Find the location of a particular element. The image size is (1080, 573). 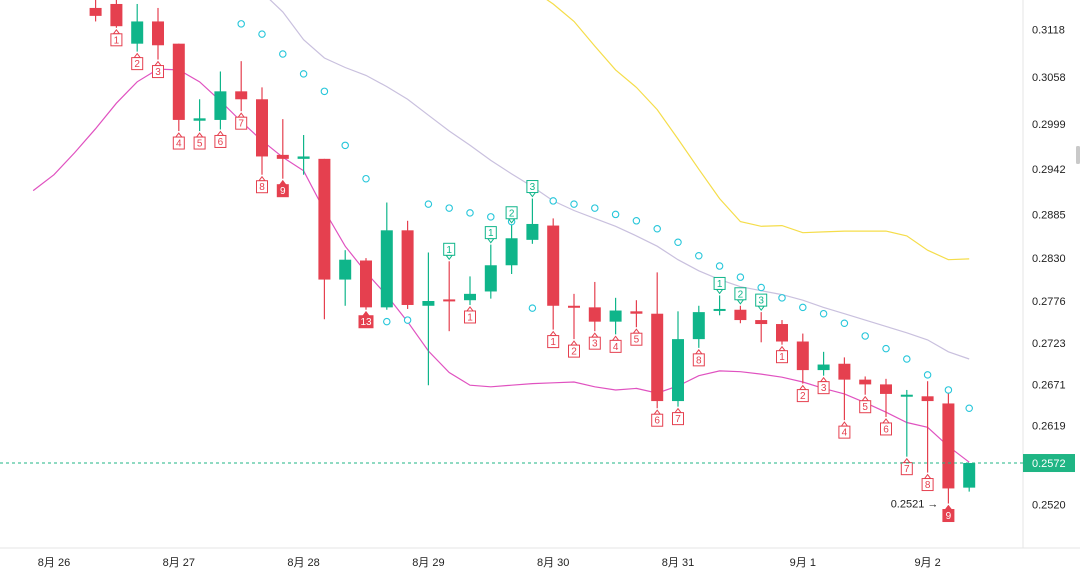

sequence-marker: 13 is located at coordinates (366, 319).